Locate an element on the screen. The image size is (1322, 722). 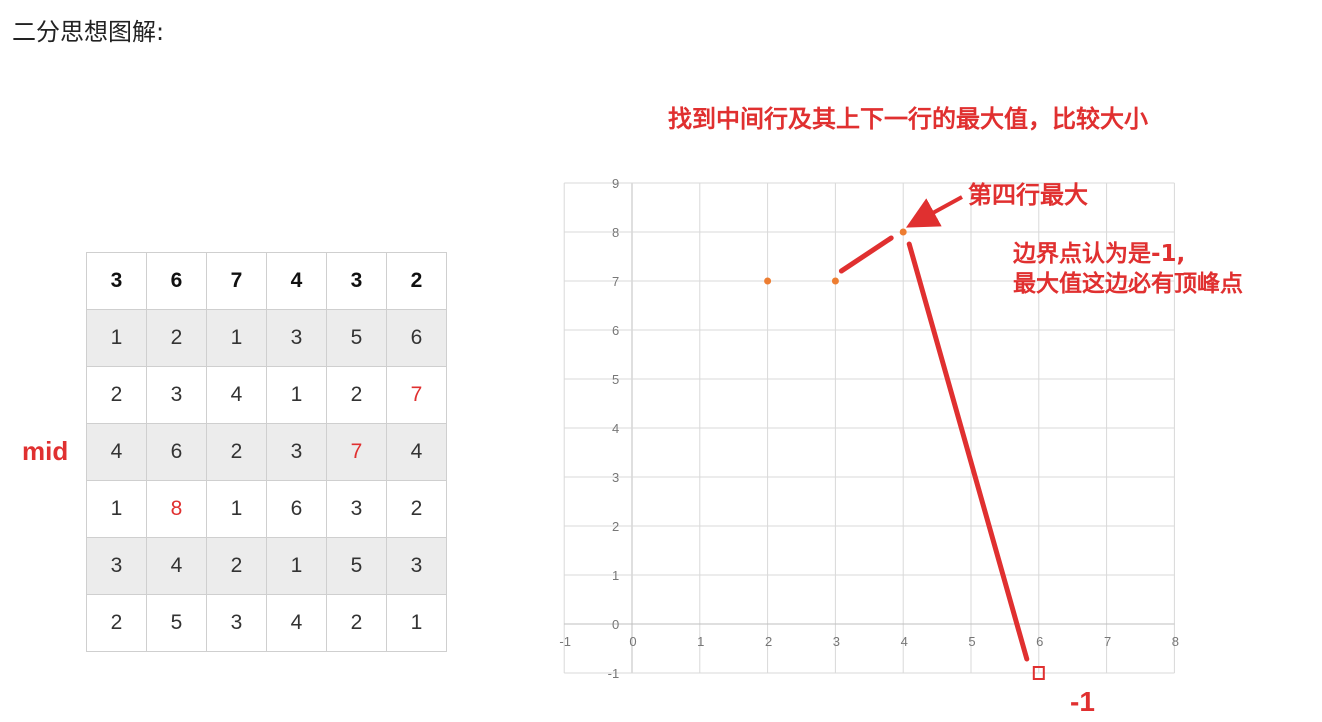
matrix-cell: 5 is located at coordinates (356, 338).